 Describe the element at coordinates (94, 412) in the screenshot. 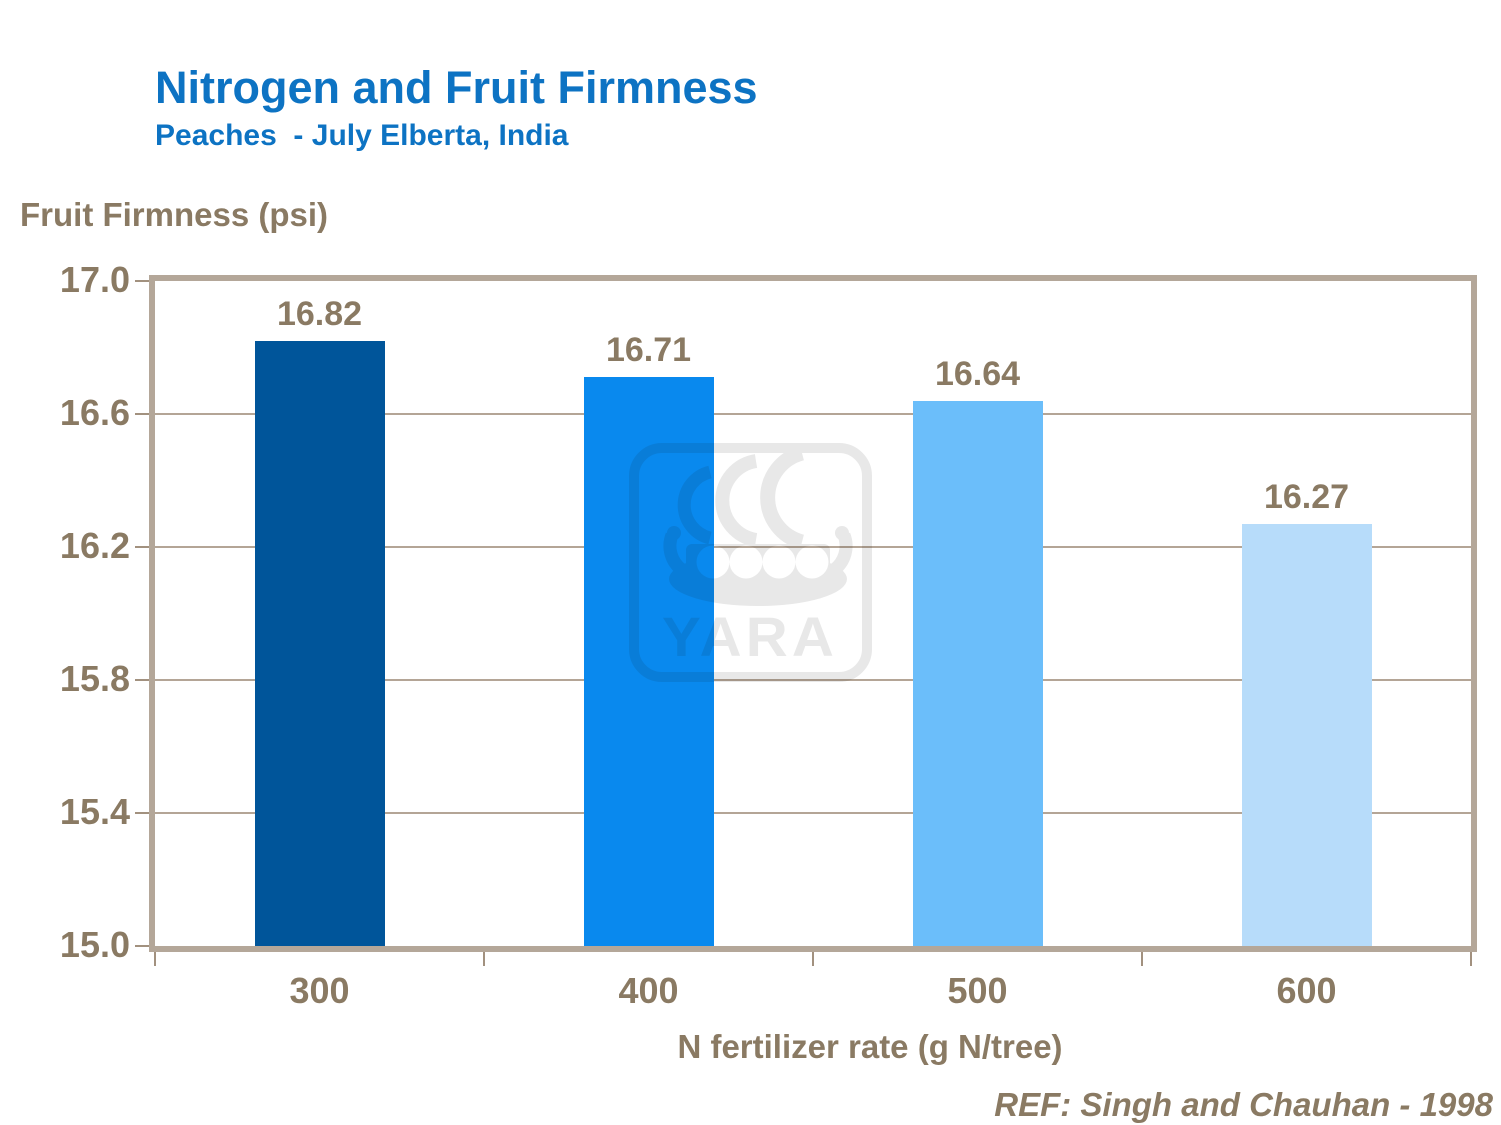

I see `y-tick-label-16.6: 16.6` at that location.